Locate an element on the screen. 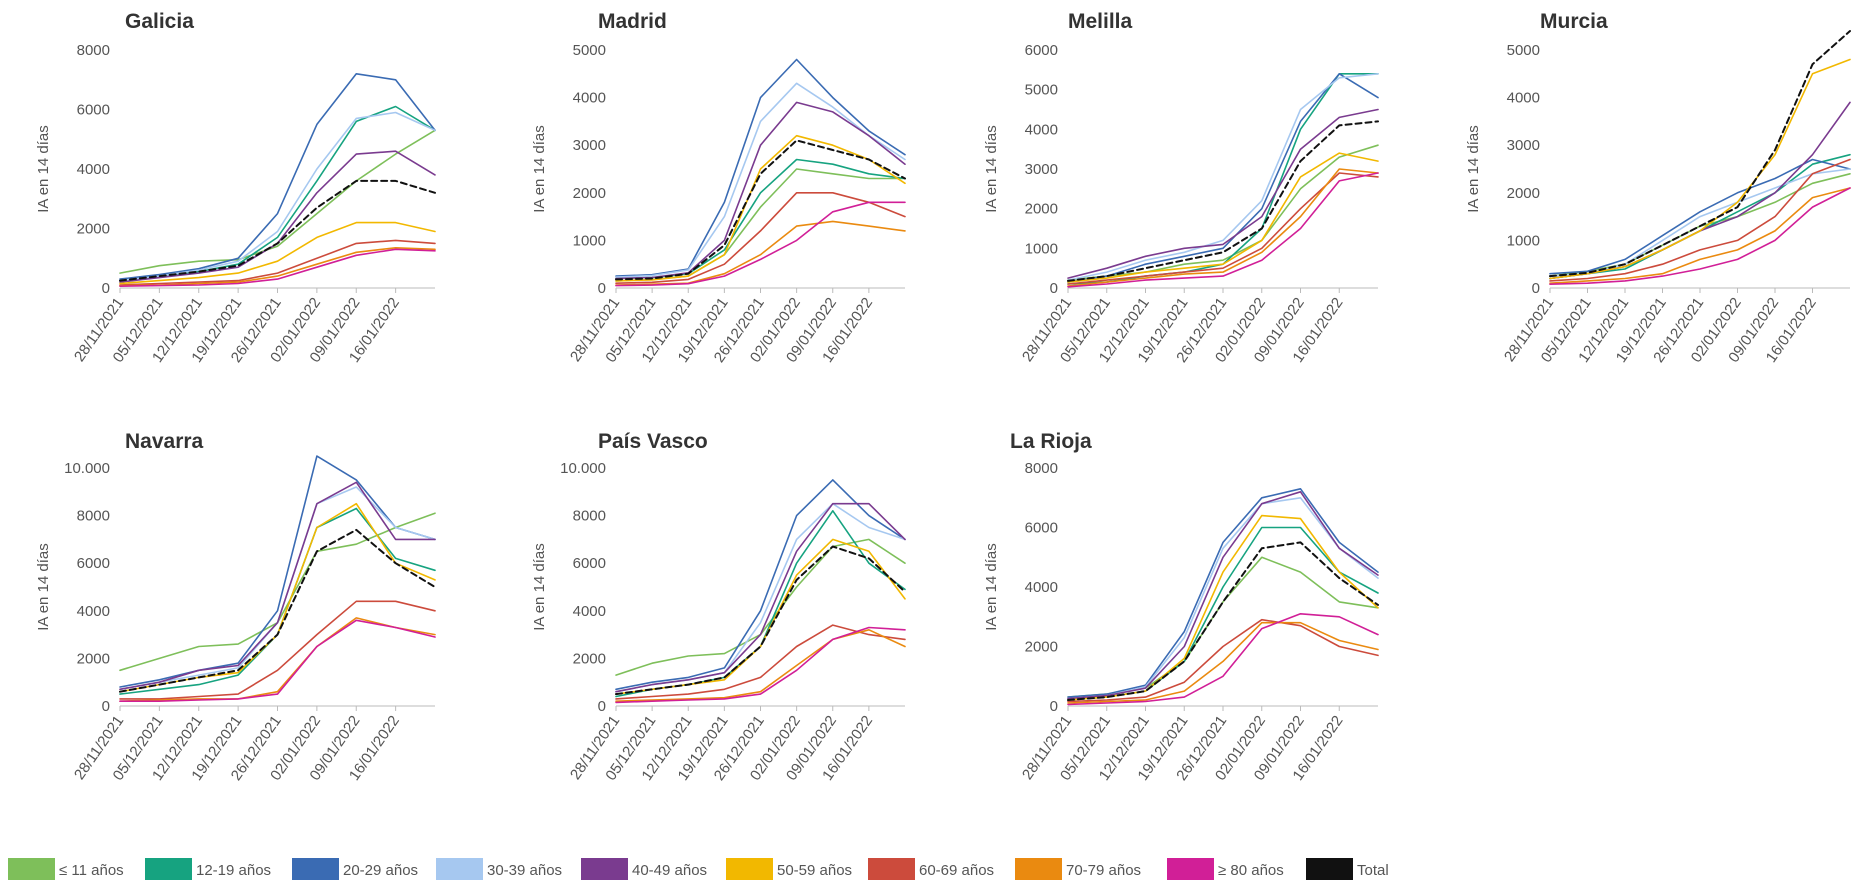 This screenshot has width=1854, height=881. panel-title: Murcia is located at coordinates (1574, 21).